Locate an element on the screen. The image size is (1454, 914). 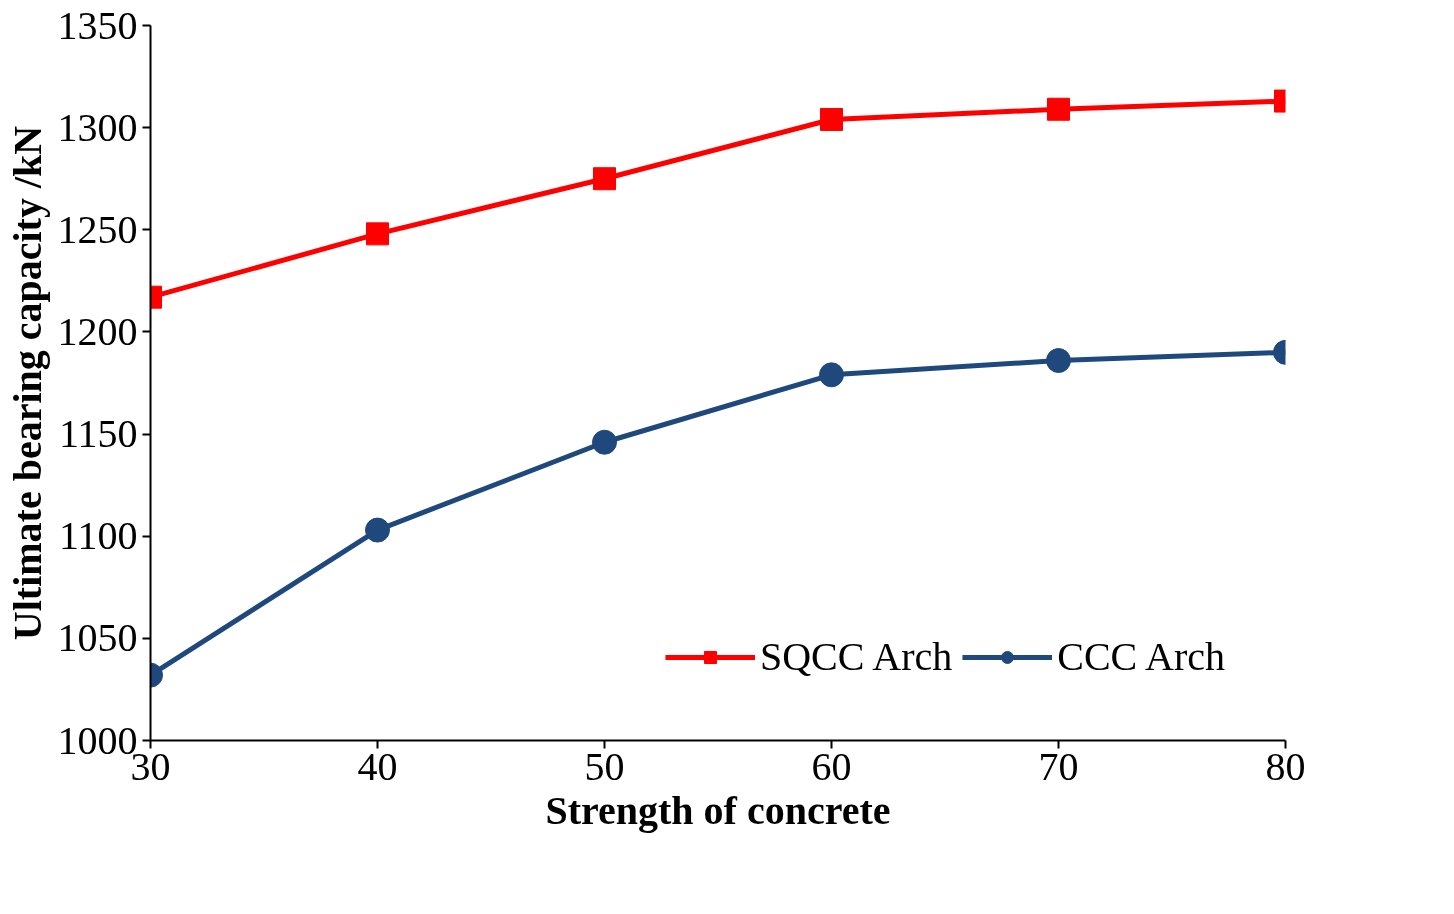
x-tick-label: 40 is located at coordinates (377, 766).